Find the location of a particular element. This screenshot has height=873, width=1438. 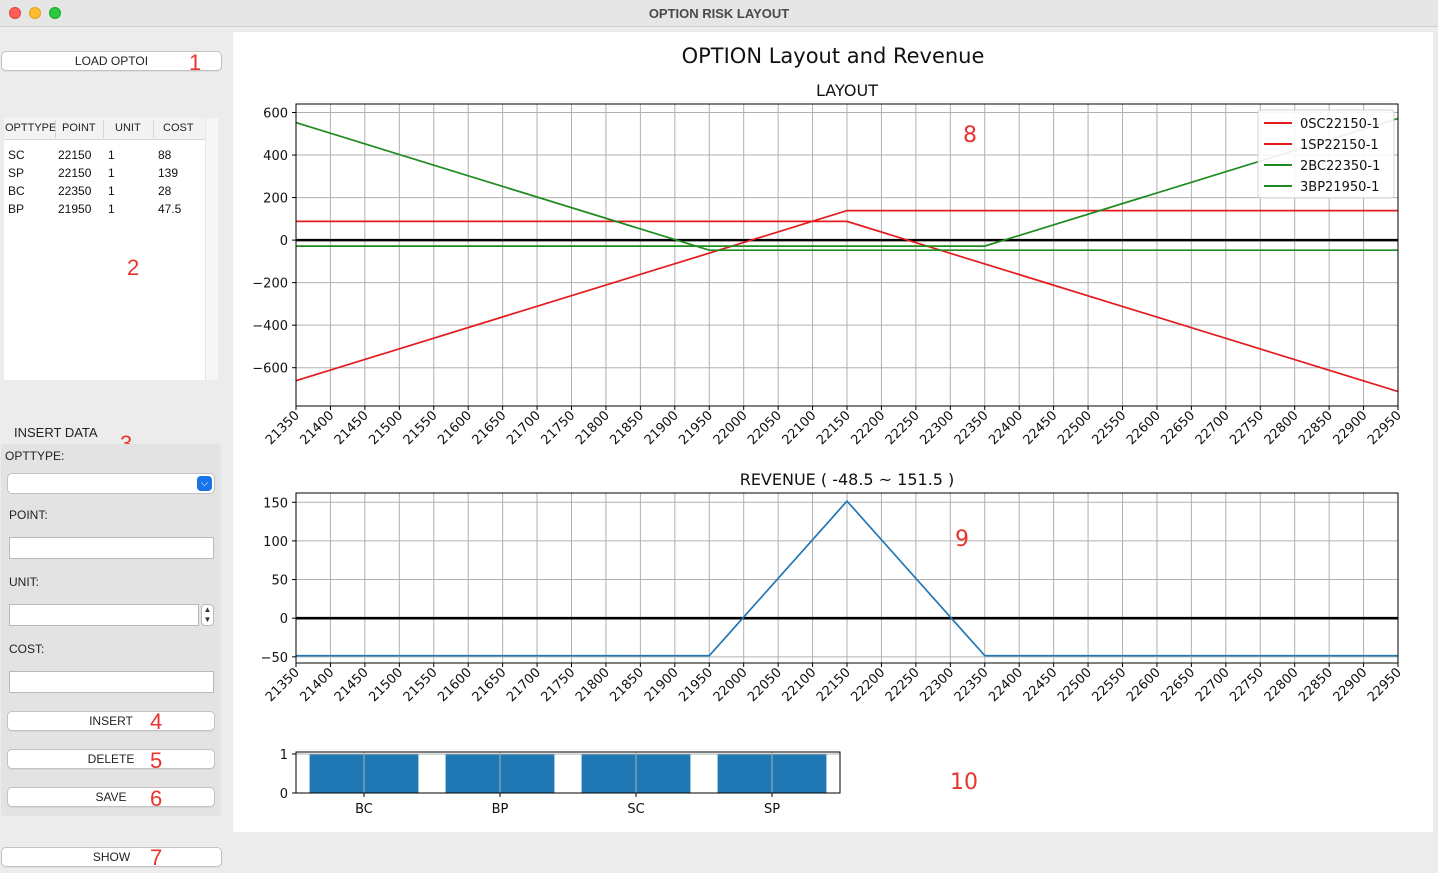

x-tick-label: 22950 is located at coordinates (1385, 428).